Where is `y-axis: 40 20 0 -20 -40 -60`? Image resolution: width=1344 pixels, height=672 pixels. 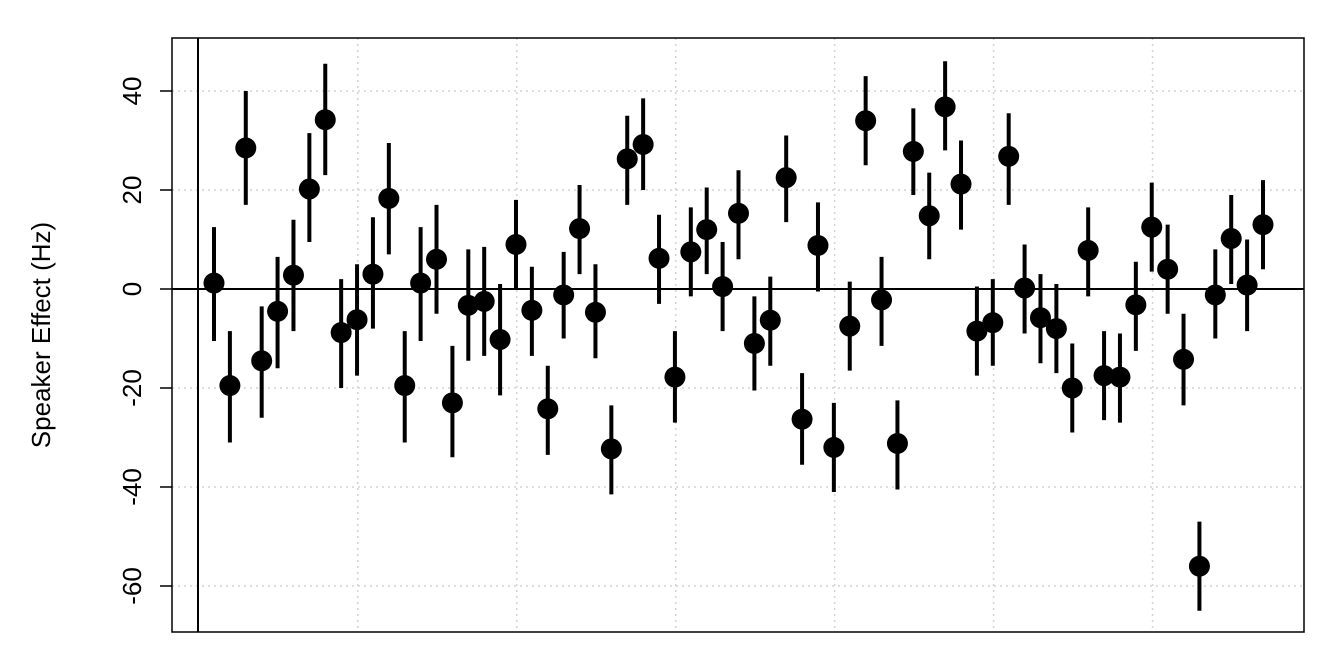 y-axis: 40 20 0 -20 -40 -60 is located at coordinates (144, 341).